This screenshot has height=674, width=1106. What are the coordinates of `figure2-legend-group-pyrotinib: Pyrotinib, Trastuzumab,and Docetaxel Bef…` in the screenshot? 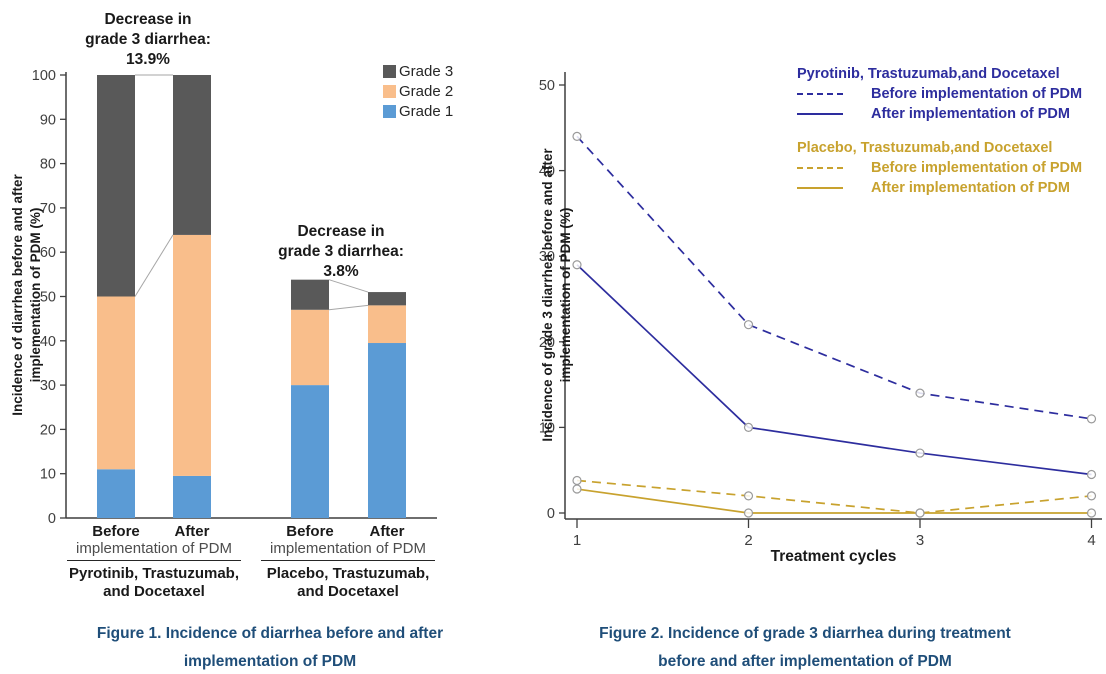 It's located at (951, 94).